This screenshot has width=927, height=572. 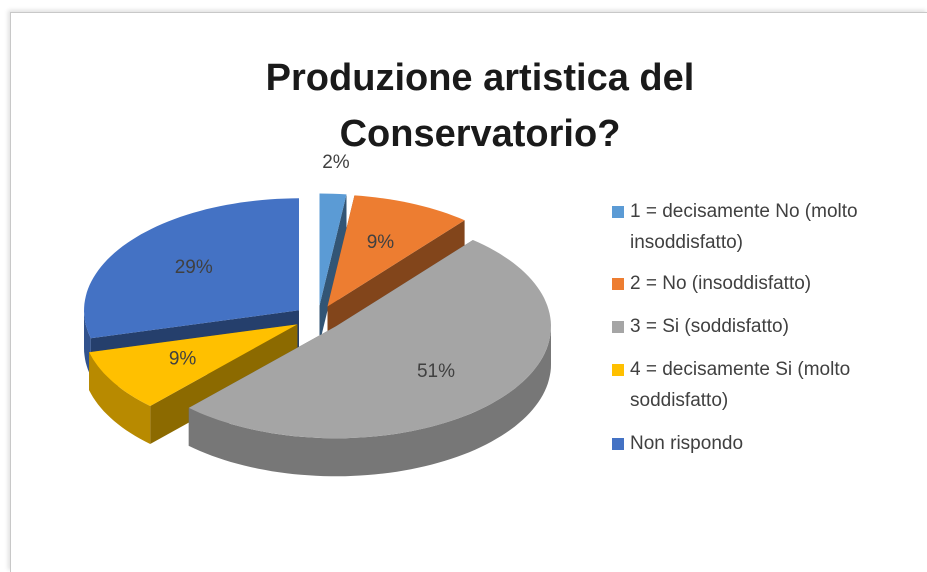 I want to click on chart-title: Produzione artistica del Conservatorio?, so click(x=480, y=106).